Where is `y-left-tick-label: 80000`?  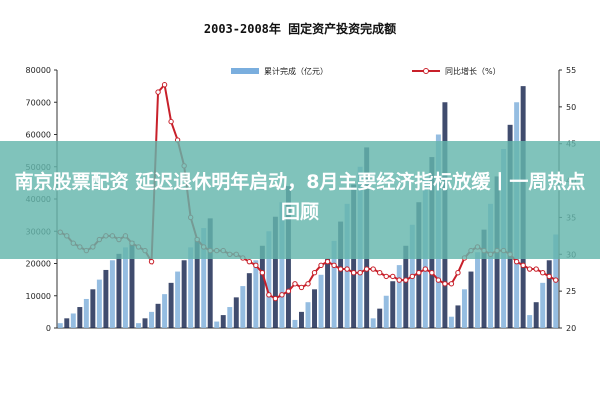 y-left-tick-label: 80000 is located at coordinates (38, 70).